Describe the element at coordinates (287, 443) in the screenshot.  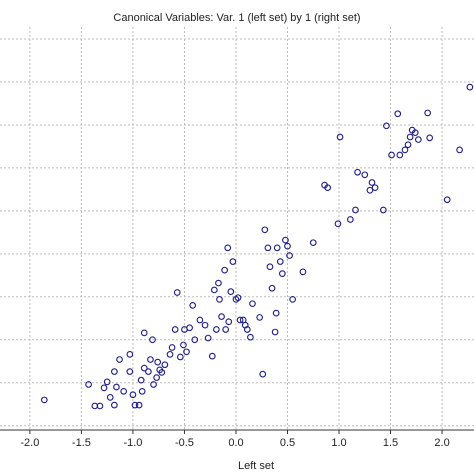
I see `x-tick-label: 0.5` at that location.